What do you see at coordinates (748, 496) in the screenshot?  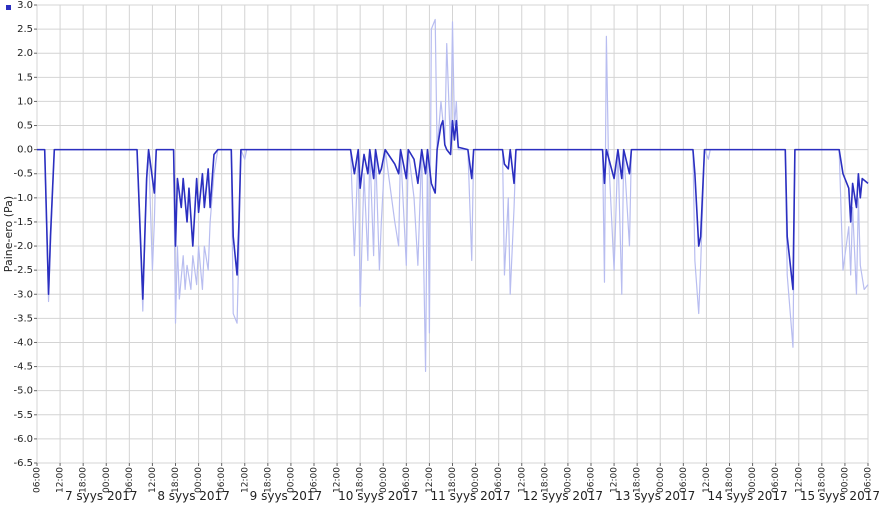 I see `day-label: 14 syys 2017` at bounding box center [748, 496].